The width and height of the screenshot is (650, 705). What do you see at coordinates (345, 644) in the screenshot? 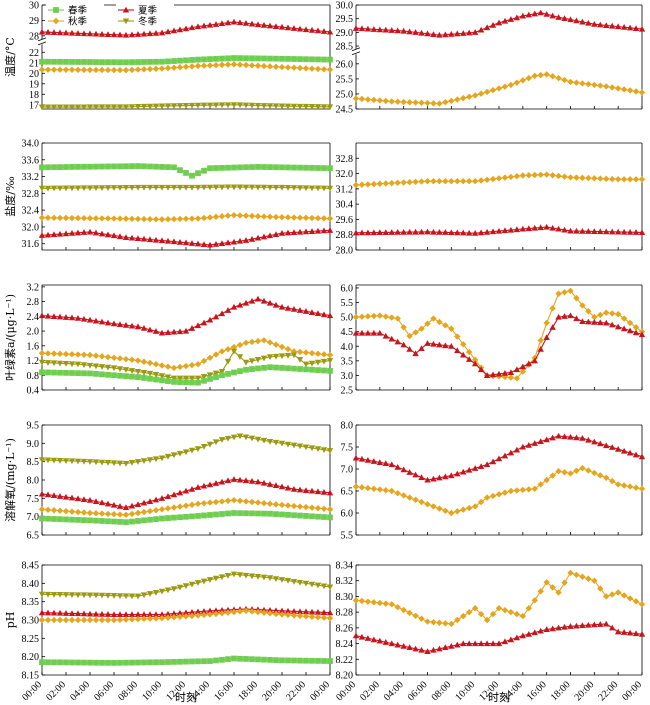
I see `y-tick-label: 8.24` at bounding box center [345, 644].